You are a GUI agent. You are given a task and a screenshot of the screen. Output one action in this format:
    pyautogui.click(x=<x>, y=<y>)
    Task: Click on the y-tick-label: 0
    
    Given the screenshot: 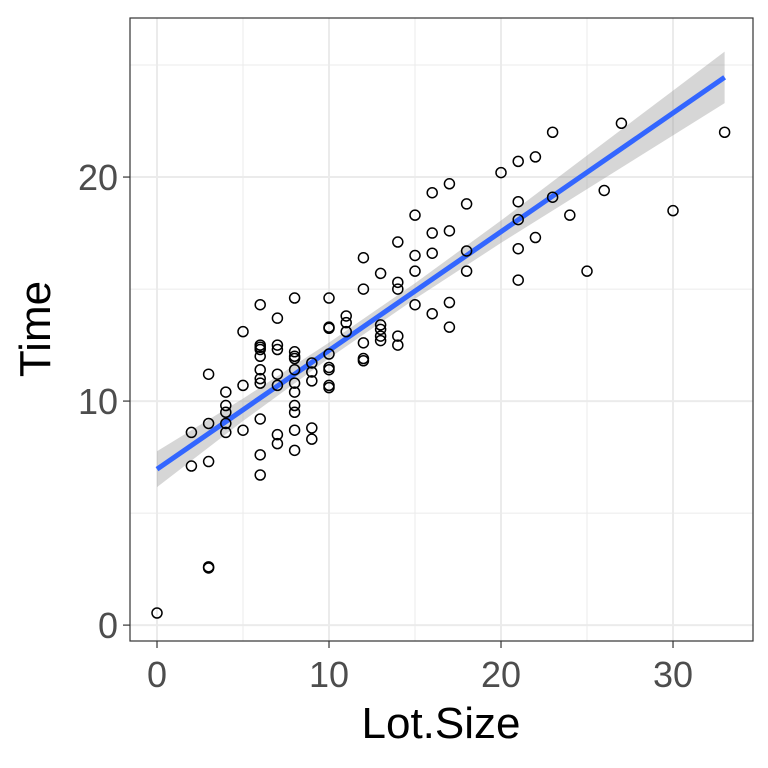 What is the action you would take?
    pyautogui.click(x=108, y=625)
    